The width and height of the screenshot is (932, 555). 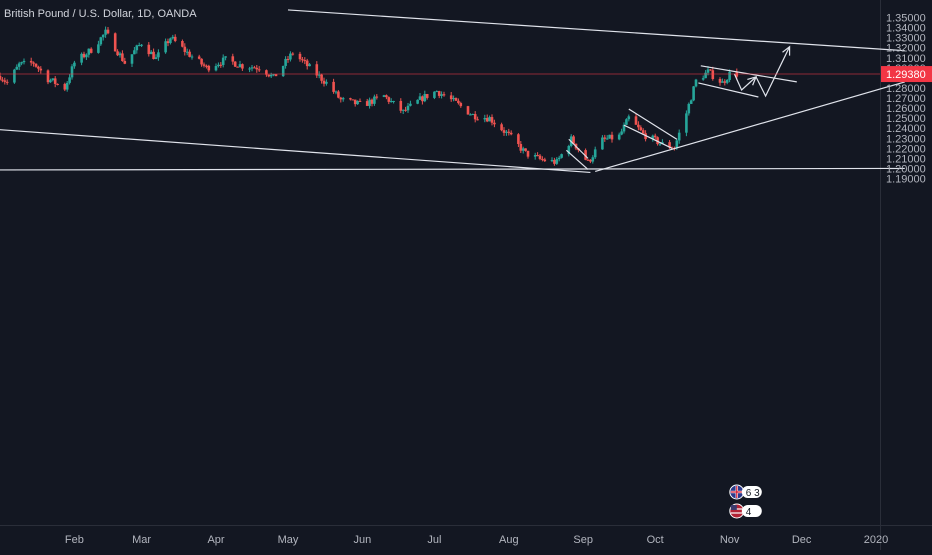 What do you see at coordinates (737, 511) in the screenshot?
I see `us-flag-icon` at bounding box center [737, 511].